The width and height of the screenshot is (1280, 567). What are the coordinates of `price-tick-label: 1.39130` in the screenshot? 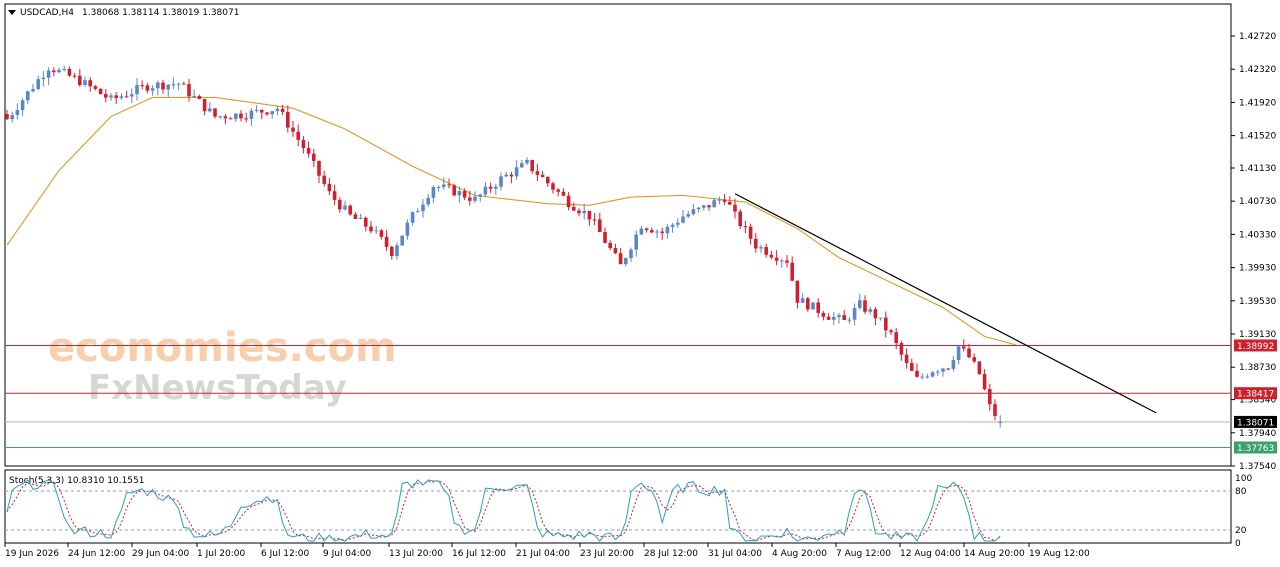 It's located at (1257, 335).